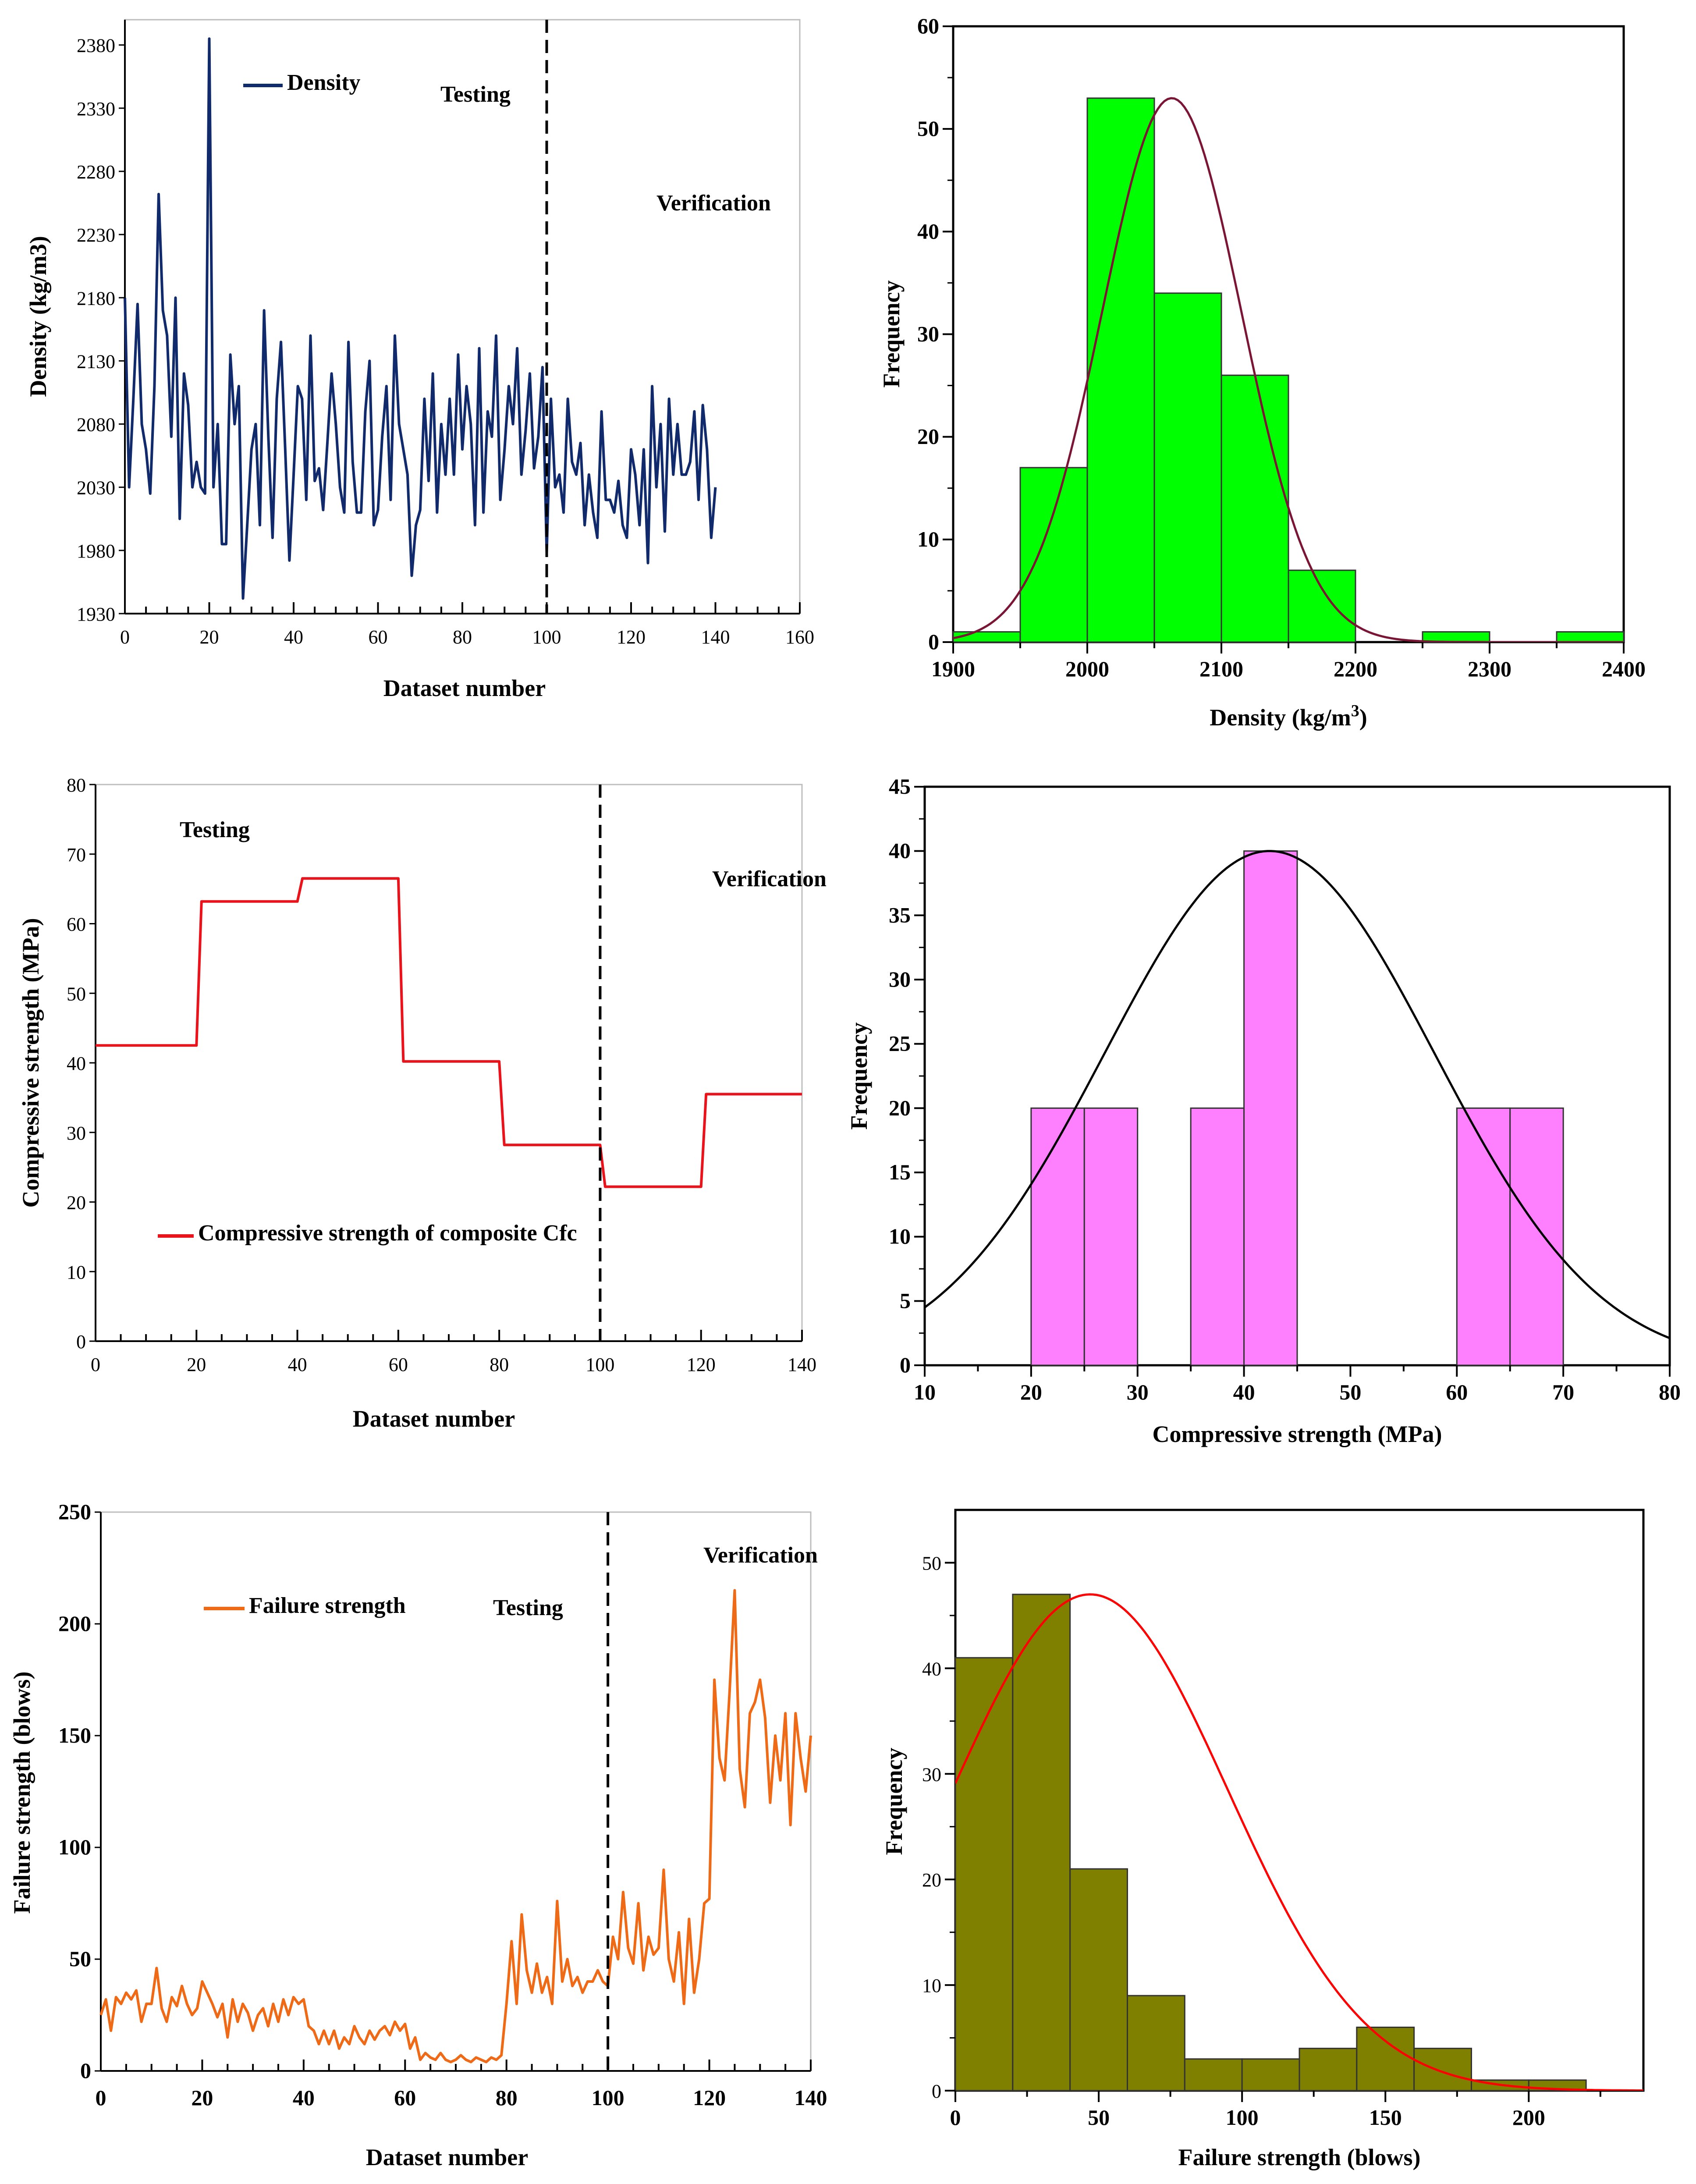 This screenshot has height=2184, width=1696. What do you see at coordinates (1489, 669) in the screenshot?
I see `x-tick-label: 2300` at bounding box center [1489, 669].